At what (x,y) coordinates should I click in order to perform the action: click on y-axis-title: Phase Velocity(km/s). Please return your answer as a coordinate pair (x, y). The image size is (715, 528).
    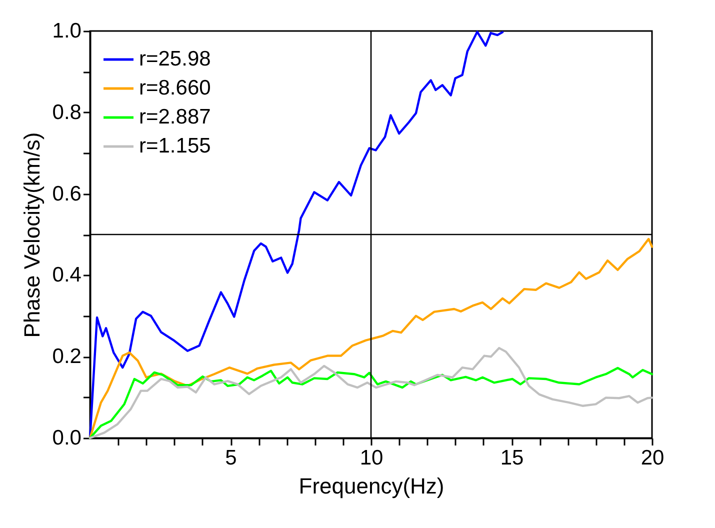
    Looking at the image, I should click on (31, 235).